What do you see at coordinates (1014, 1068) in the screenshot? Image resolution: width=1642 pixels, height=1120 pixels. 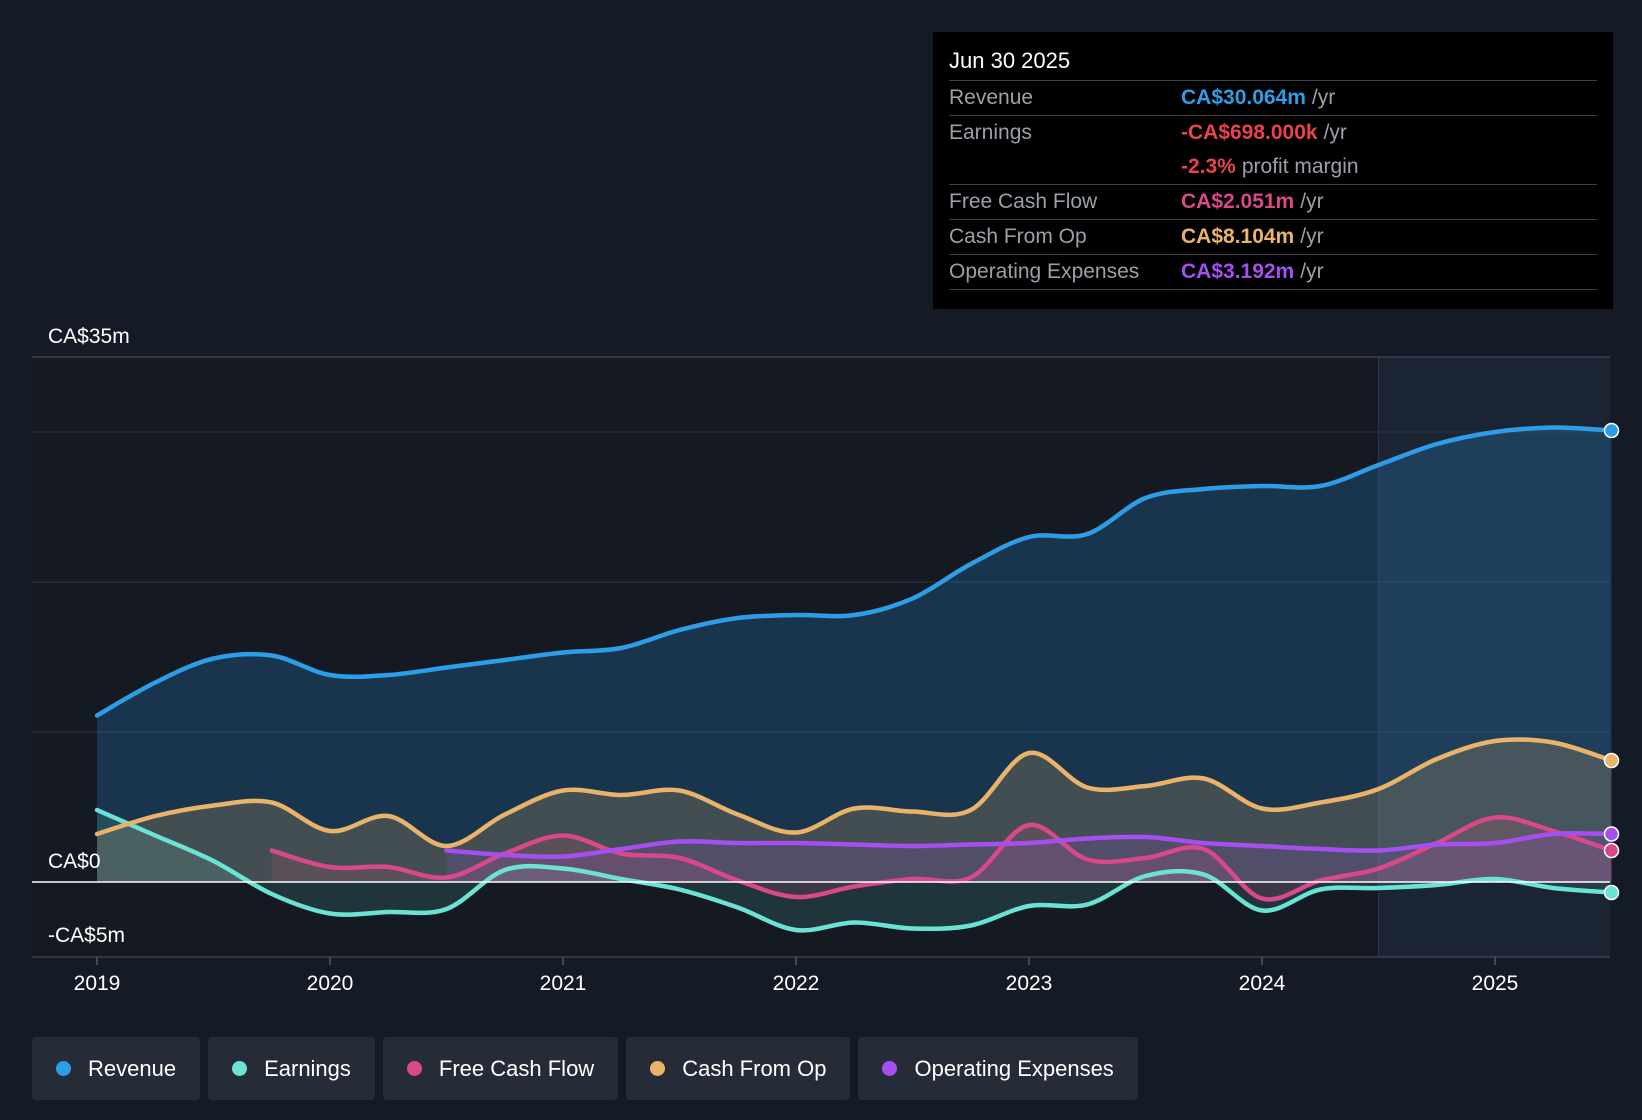 I see `legend-label: Operating Expenses` at bounding box center [1014, 1068].